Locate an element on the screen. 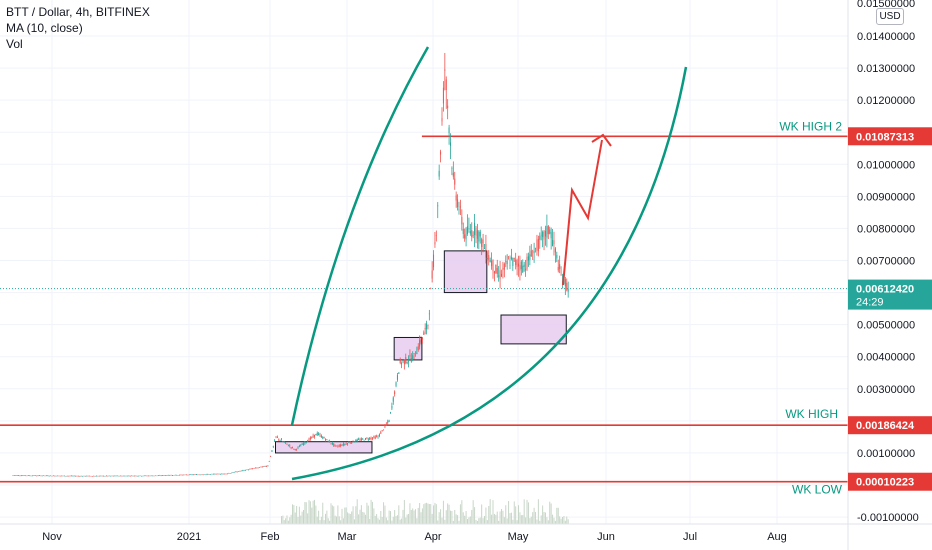 This screenshot has width=932, height=550. price-tick-label: 0.00900000 is located at coordinates (886, 197).